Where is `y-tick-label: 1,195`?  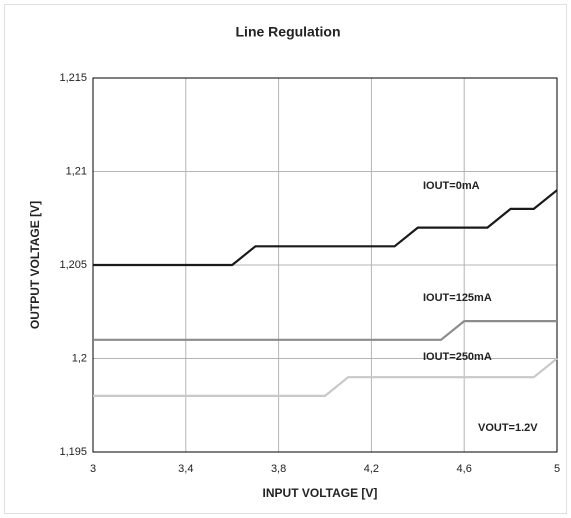 y-tick-label: 1,195 is located at coordinates (73, 452).